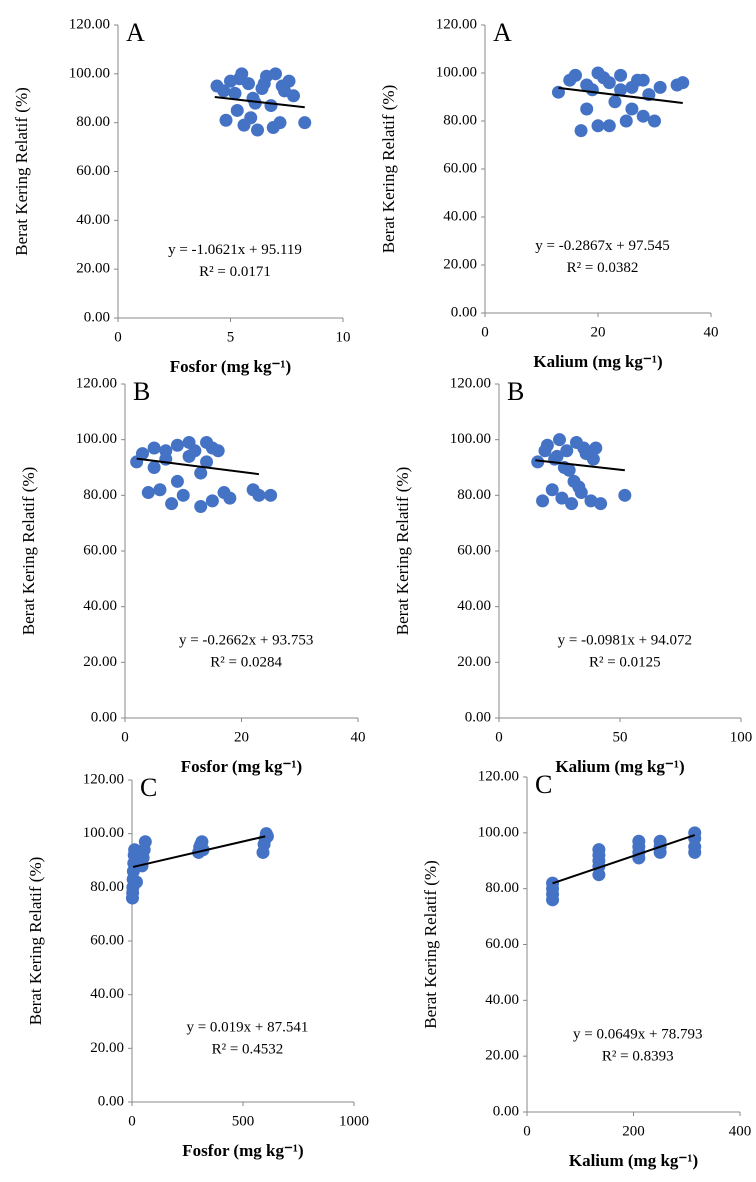  I want to click on equation: y = -0.2867x + 97.545, so click(602, 246).